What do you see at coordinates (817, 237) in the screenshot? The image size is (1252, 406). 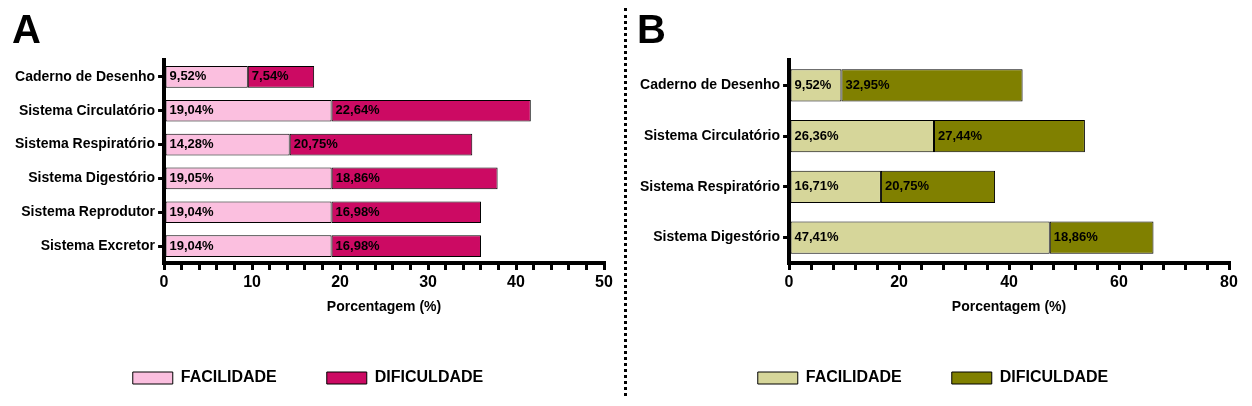 I see `data-label: 47,41%` at bounding box center [817, 237].